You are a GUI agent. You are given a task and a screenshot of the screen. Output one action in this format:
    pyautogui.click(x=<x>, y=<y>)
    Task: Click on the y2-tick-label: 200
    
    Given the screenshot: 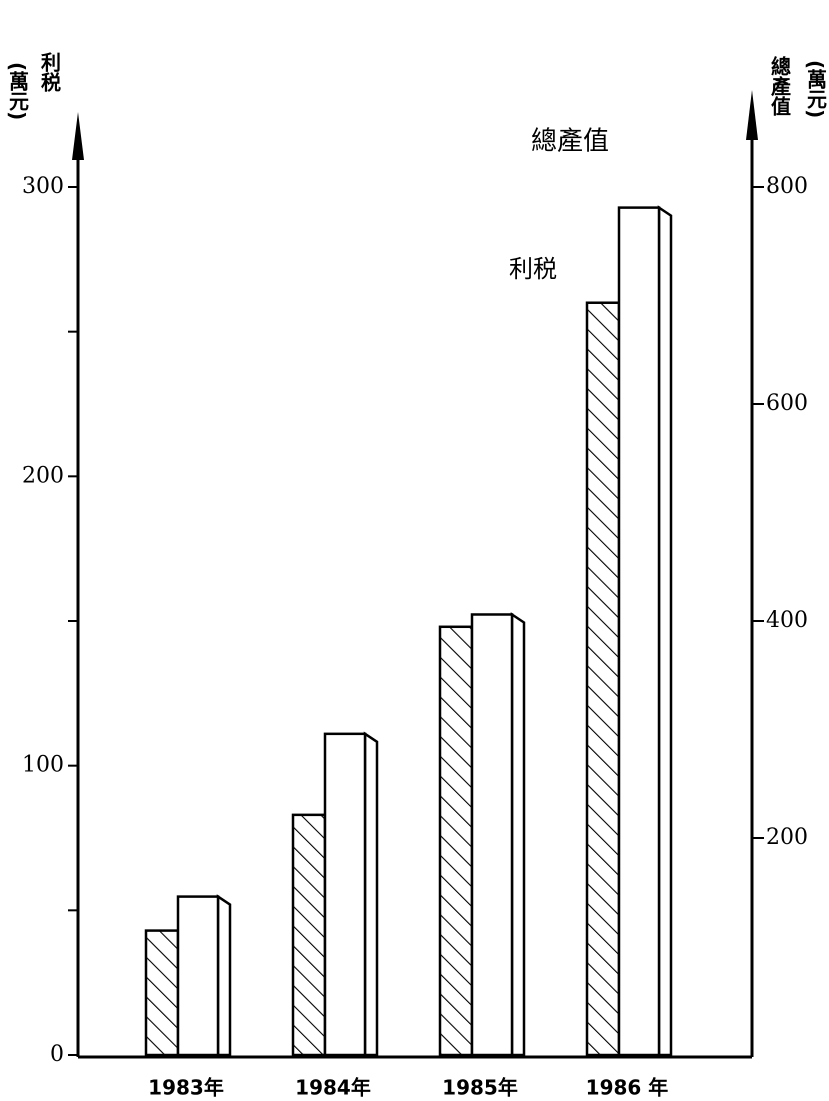 What is the action you would take?
    pyautogui.click(x=787, y=837)
    